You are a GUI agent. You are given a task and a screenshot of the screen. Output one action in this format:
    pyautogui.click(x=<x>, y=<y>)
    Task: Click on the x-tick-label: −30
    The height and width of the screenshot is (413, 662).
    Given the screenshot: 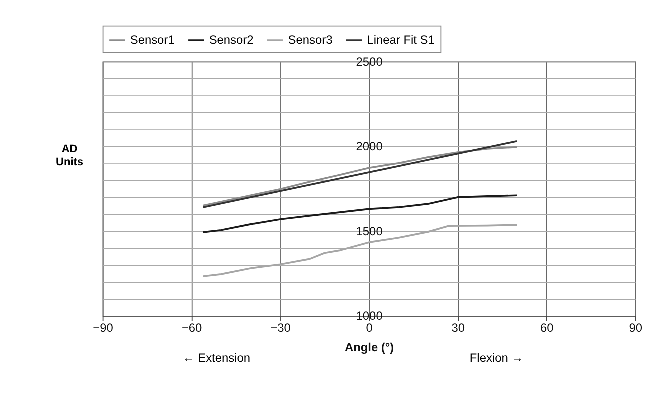 What is the action you would take?
    pyautogui.click(x=281, y=328)
    